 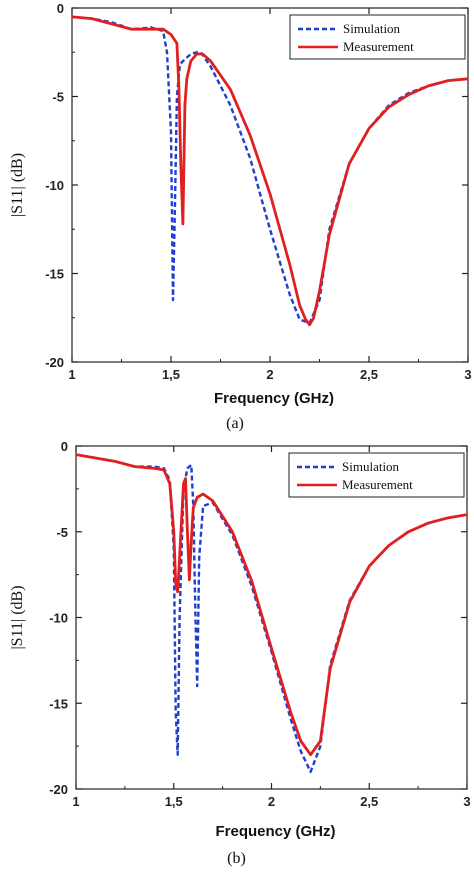 I want to click on panel-label: (b), so click(x=236, y=858).